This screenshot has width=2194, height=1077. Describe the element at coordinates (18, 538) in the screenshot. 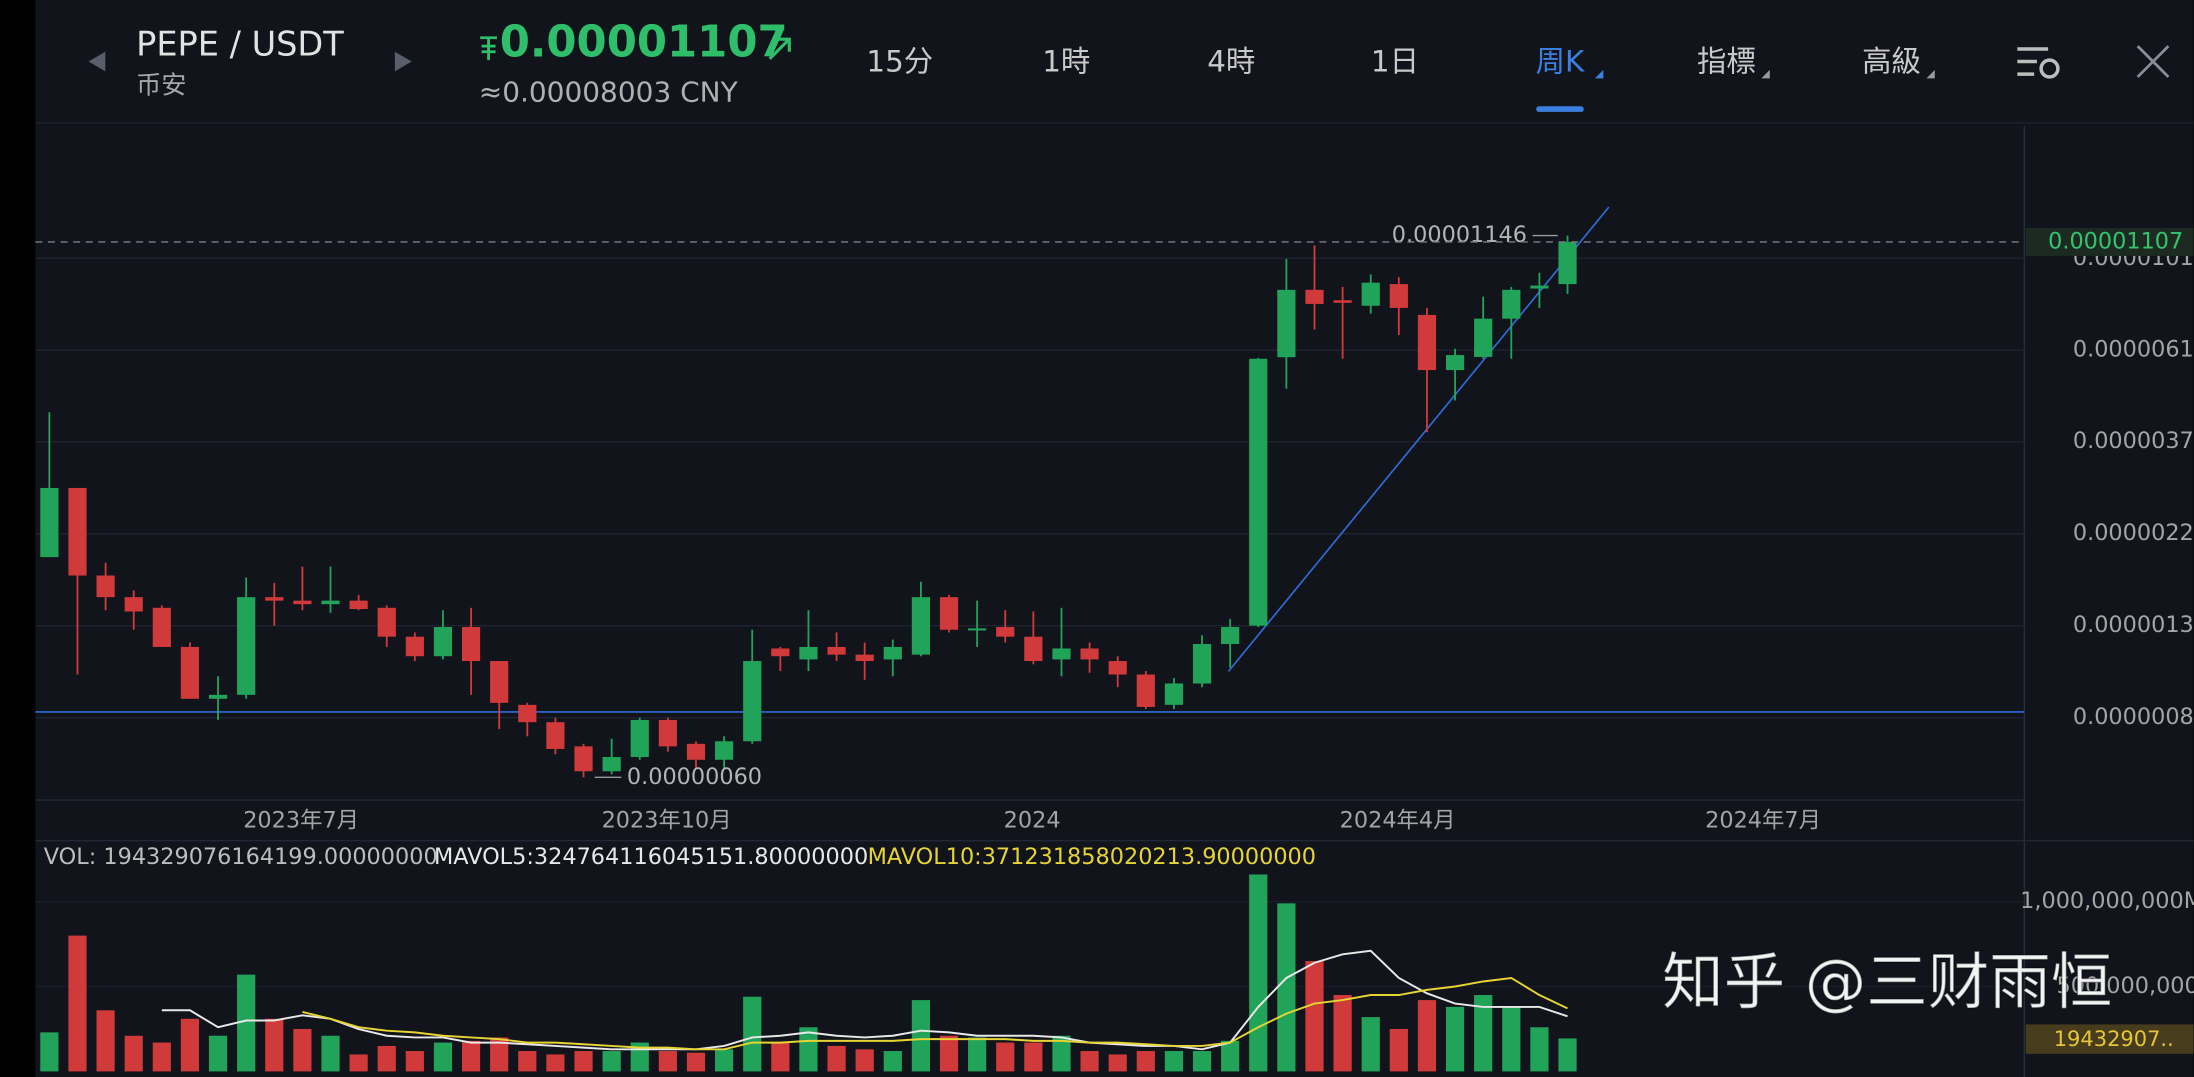

I see `left-edge` at that location.